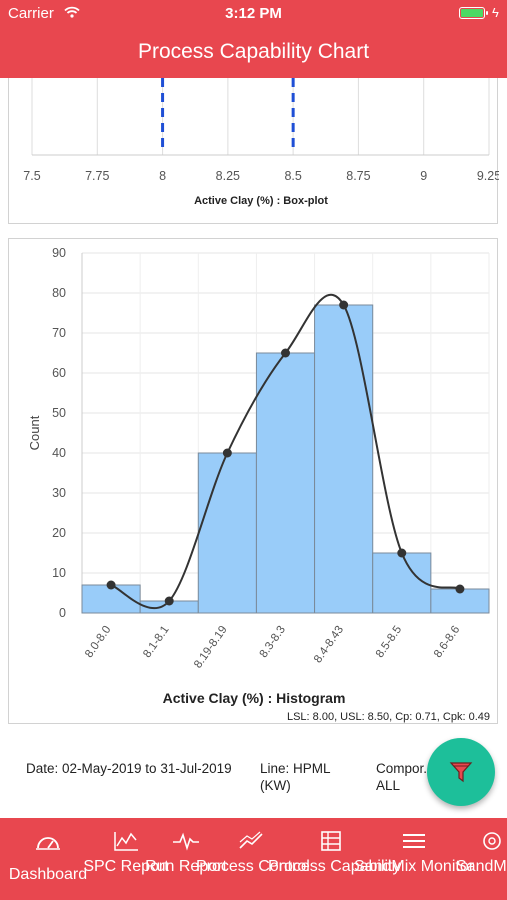 The height and width of the screenshot is (900, 507). Describe the element at coordinates (59, 373) in the screenshot. I see `y-tick-label: 60` at that location.